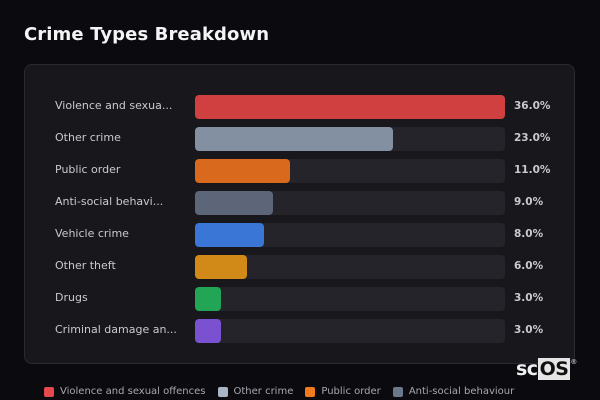  What do you see at coordinates (263, 391) in the screenshot?
I see `legend-label: Other crime` at bounding box center [263, 391].